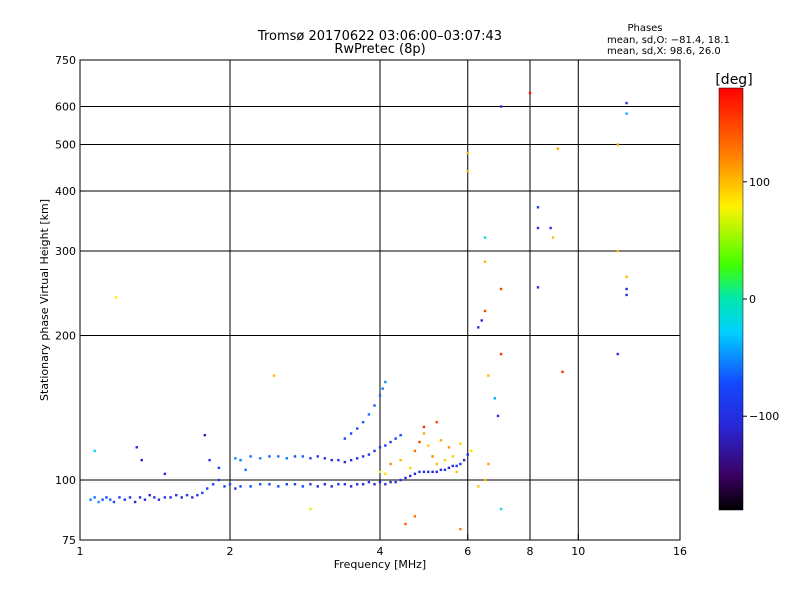 Image resolution: width=800 pixels, height=600 pixels. I want to click on x-tick-label-6: 6, so click(467, 551).